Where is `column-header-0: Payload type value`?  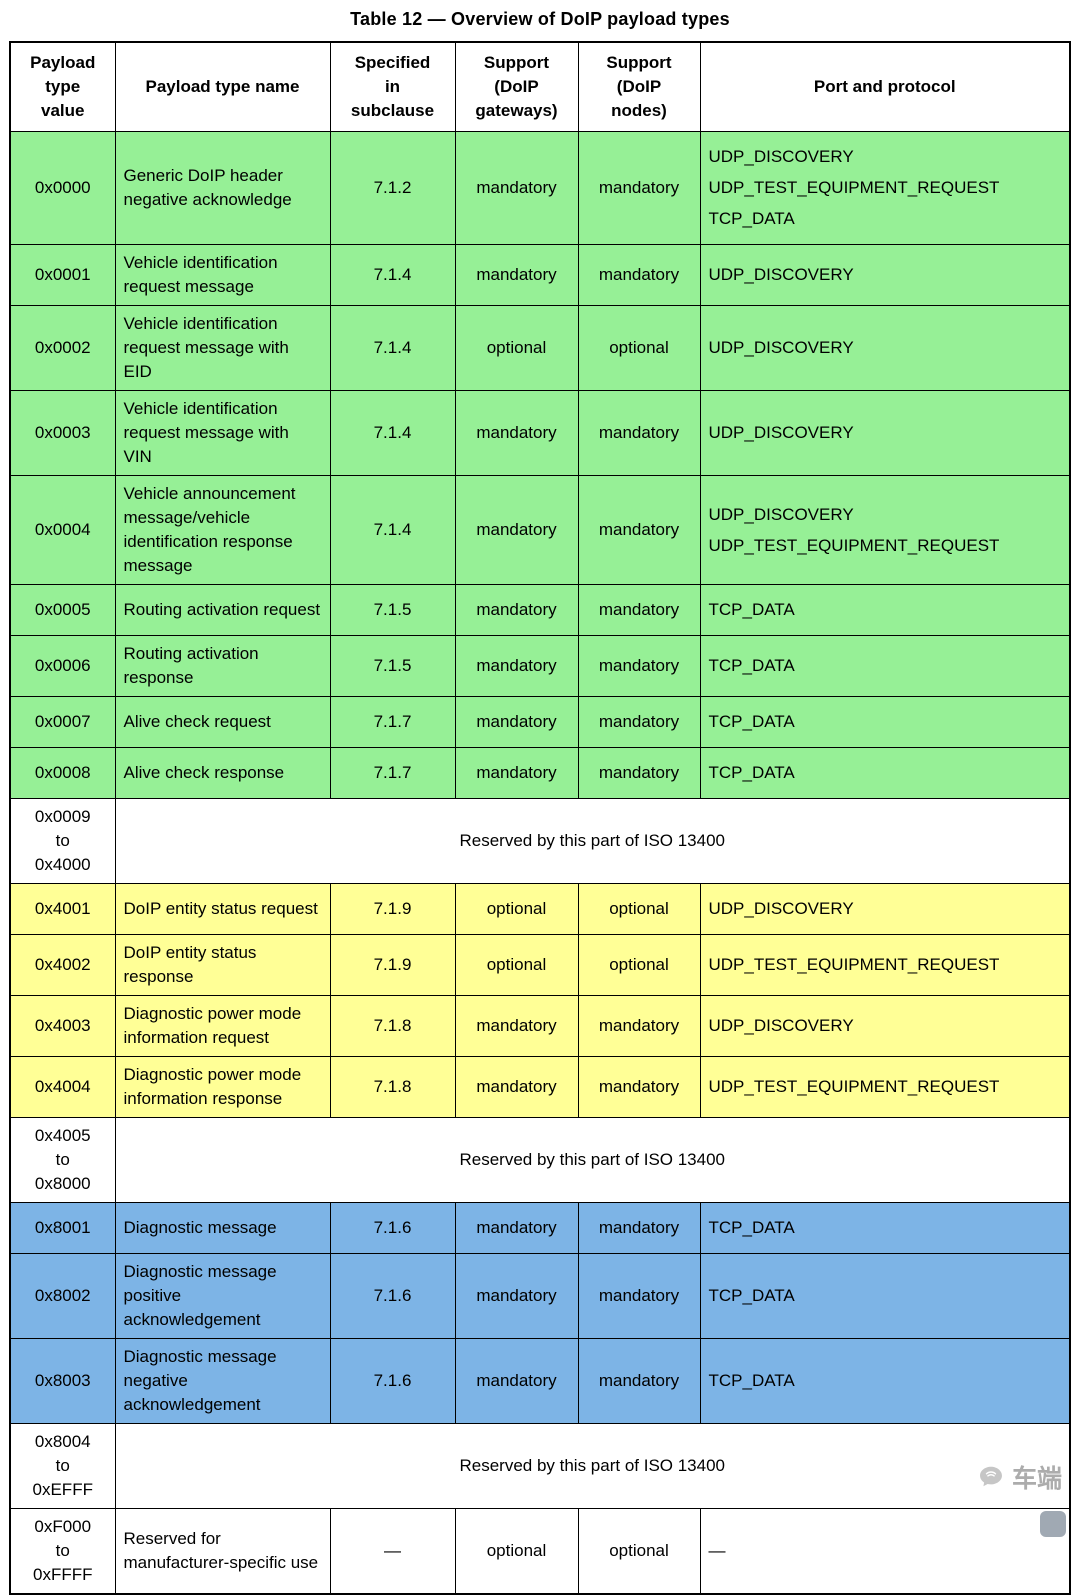 column-header-0: Payload type value is located at coordinates (62, 86).